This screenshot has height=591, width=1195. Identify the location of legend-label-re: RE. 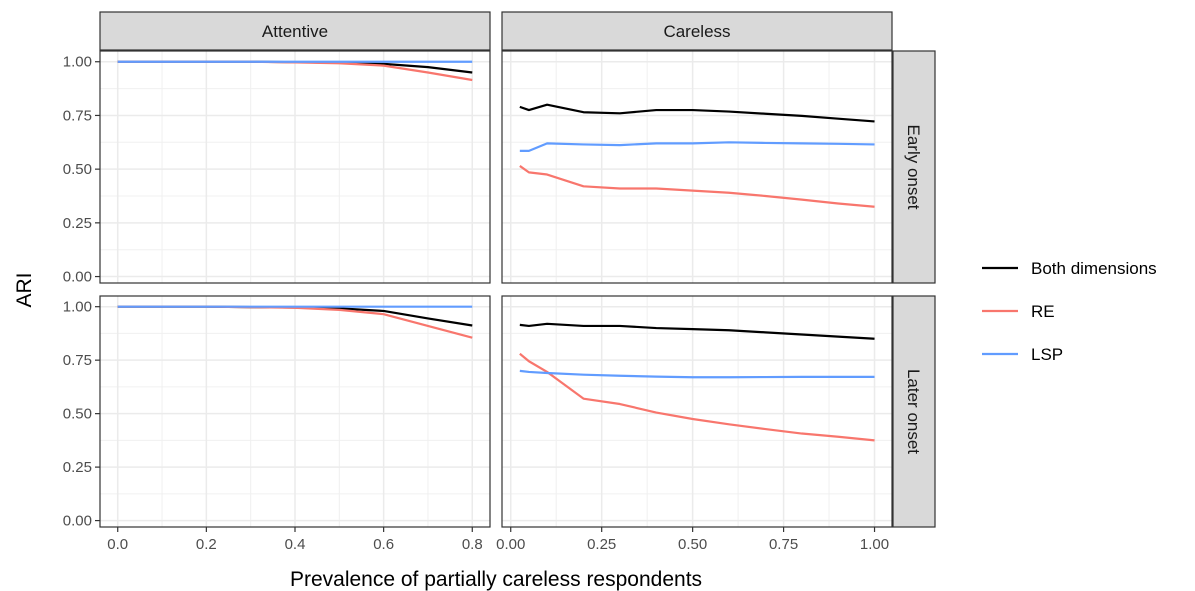
(1043, 311).